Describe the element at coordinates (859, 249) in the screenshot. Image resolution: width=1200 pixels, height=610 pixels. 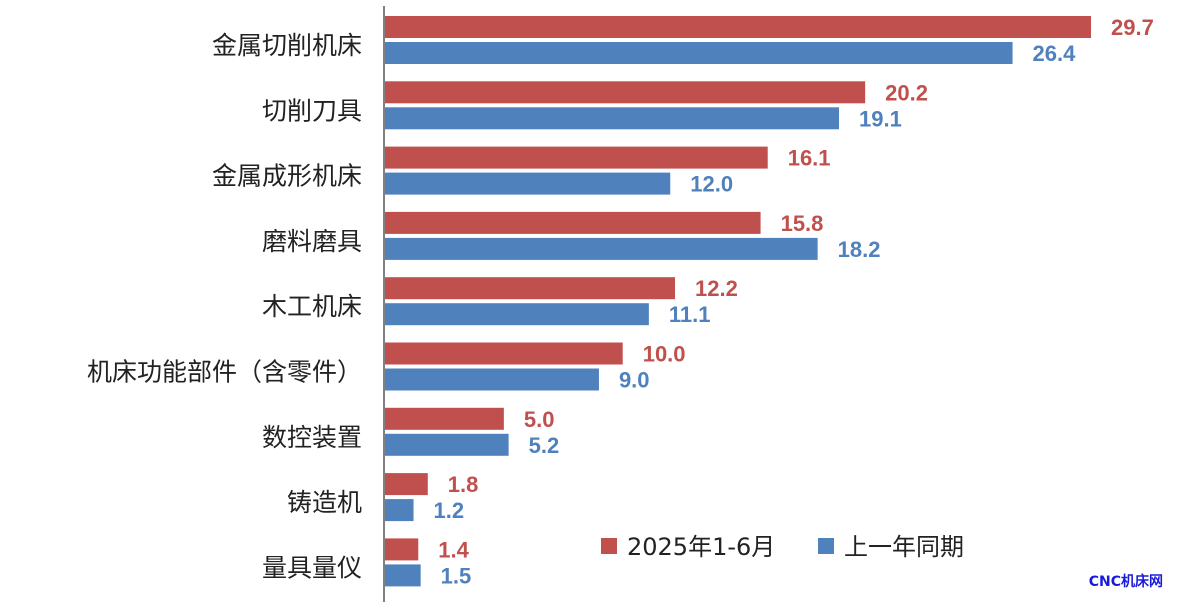
I see `value-label-previous-3: 18.2` at that location.